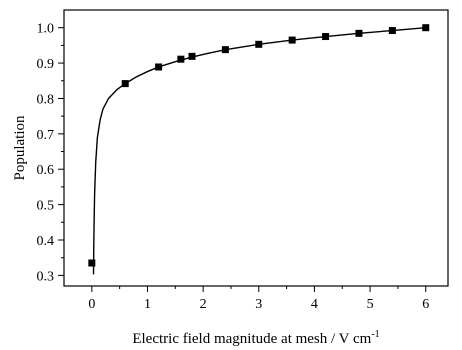 This screenshot has height=350, width=462. What do you see at coordinates (46, 135) in the screenshot?
I see `y-tick-label: 0.7` at bounding box center [46, 135].